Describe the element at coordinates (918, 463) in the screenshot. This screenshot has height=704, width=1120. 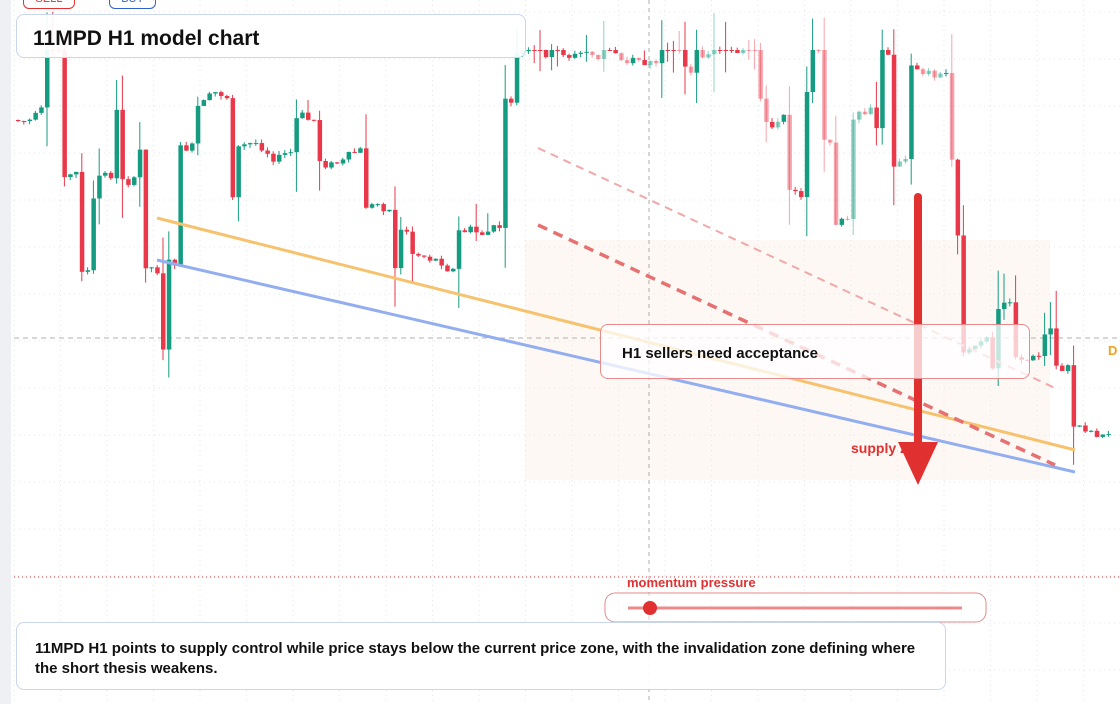
I see `arrow-head` at that location.